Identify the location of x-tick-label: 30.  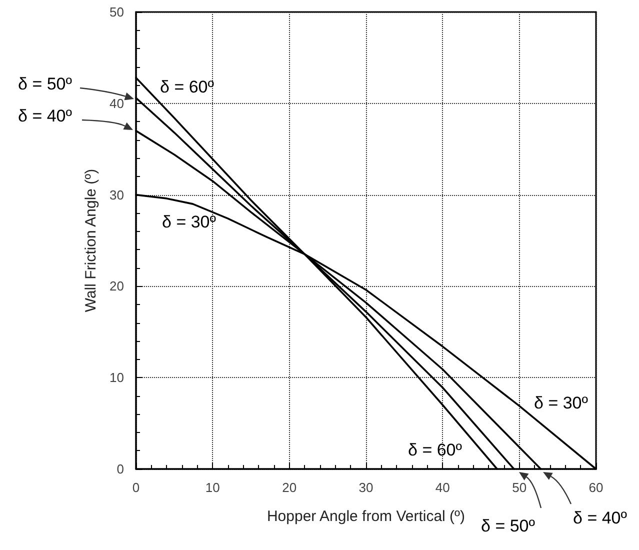
(366, 487).